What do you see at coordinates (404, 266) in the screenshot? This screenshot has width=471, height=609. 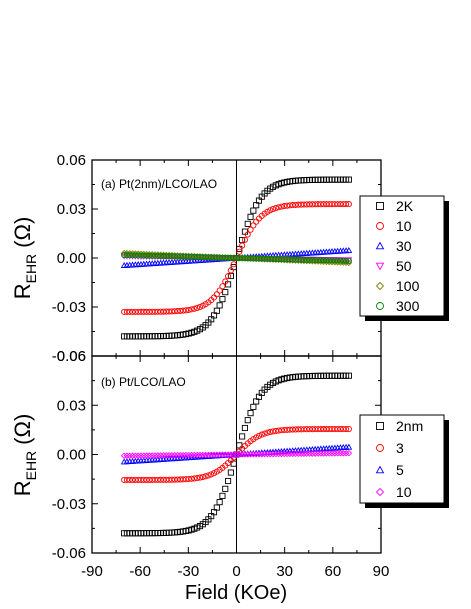 I see `legend-label: 50` at bounding box center [404, 266].